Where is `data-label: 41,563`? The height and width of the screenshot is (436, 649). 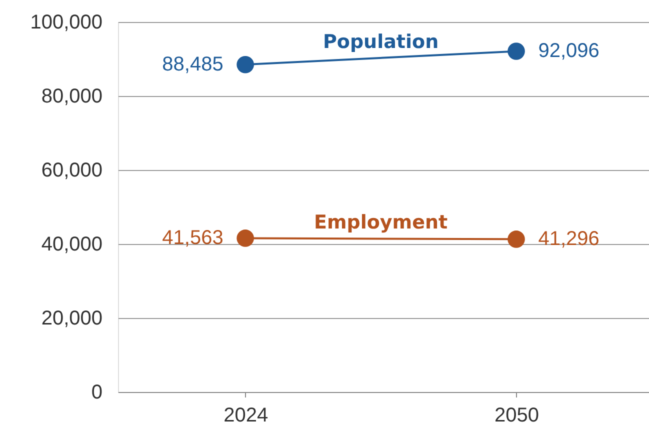 data-label: 41,563 is located at coordinates (193, 238).